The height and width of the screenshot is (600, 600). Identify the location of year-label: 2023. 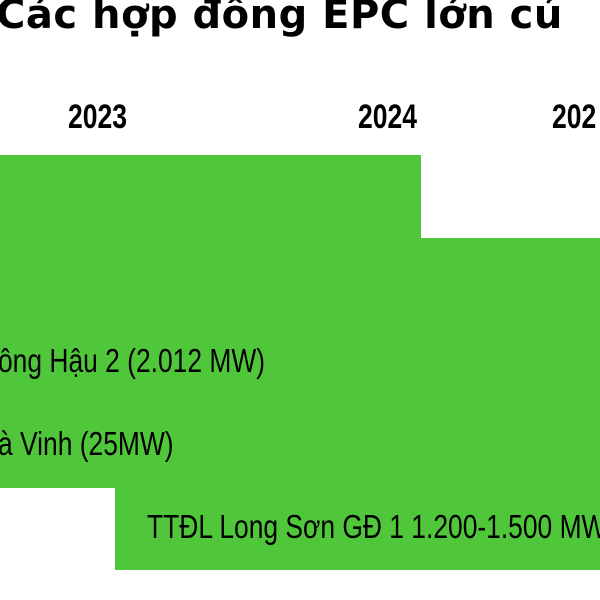
(97, 117).